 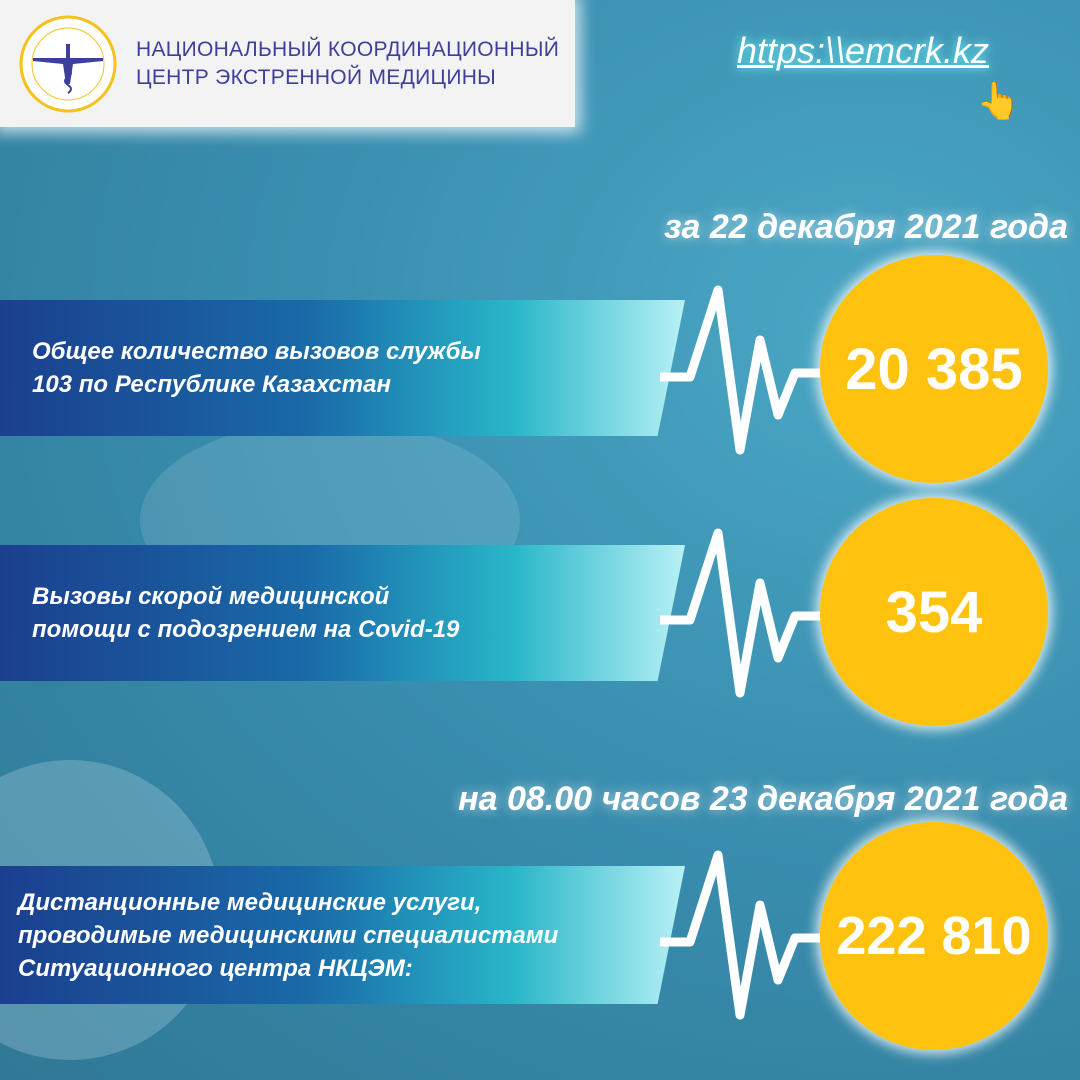 What do you see at coordinates (348, 49) in the screenshot?
I see `org-line-1: НАЦИОНАЛЬНЫЙ КООРДИНАЦИОННЫЙ` at bounding box center [348, 49].